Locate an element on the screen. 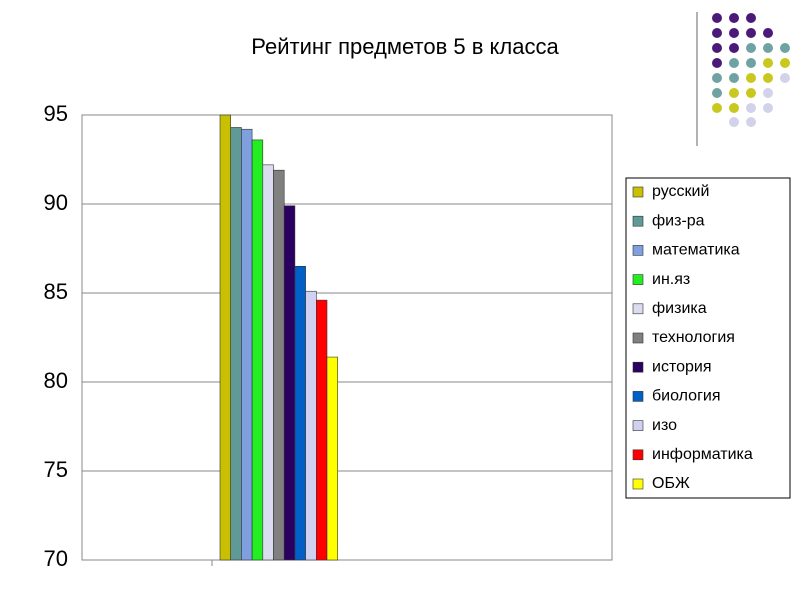 The height and width of the screenshot is (600, 800). legend is located at coordinates (708, 338).